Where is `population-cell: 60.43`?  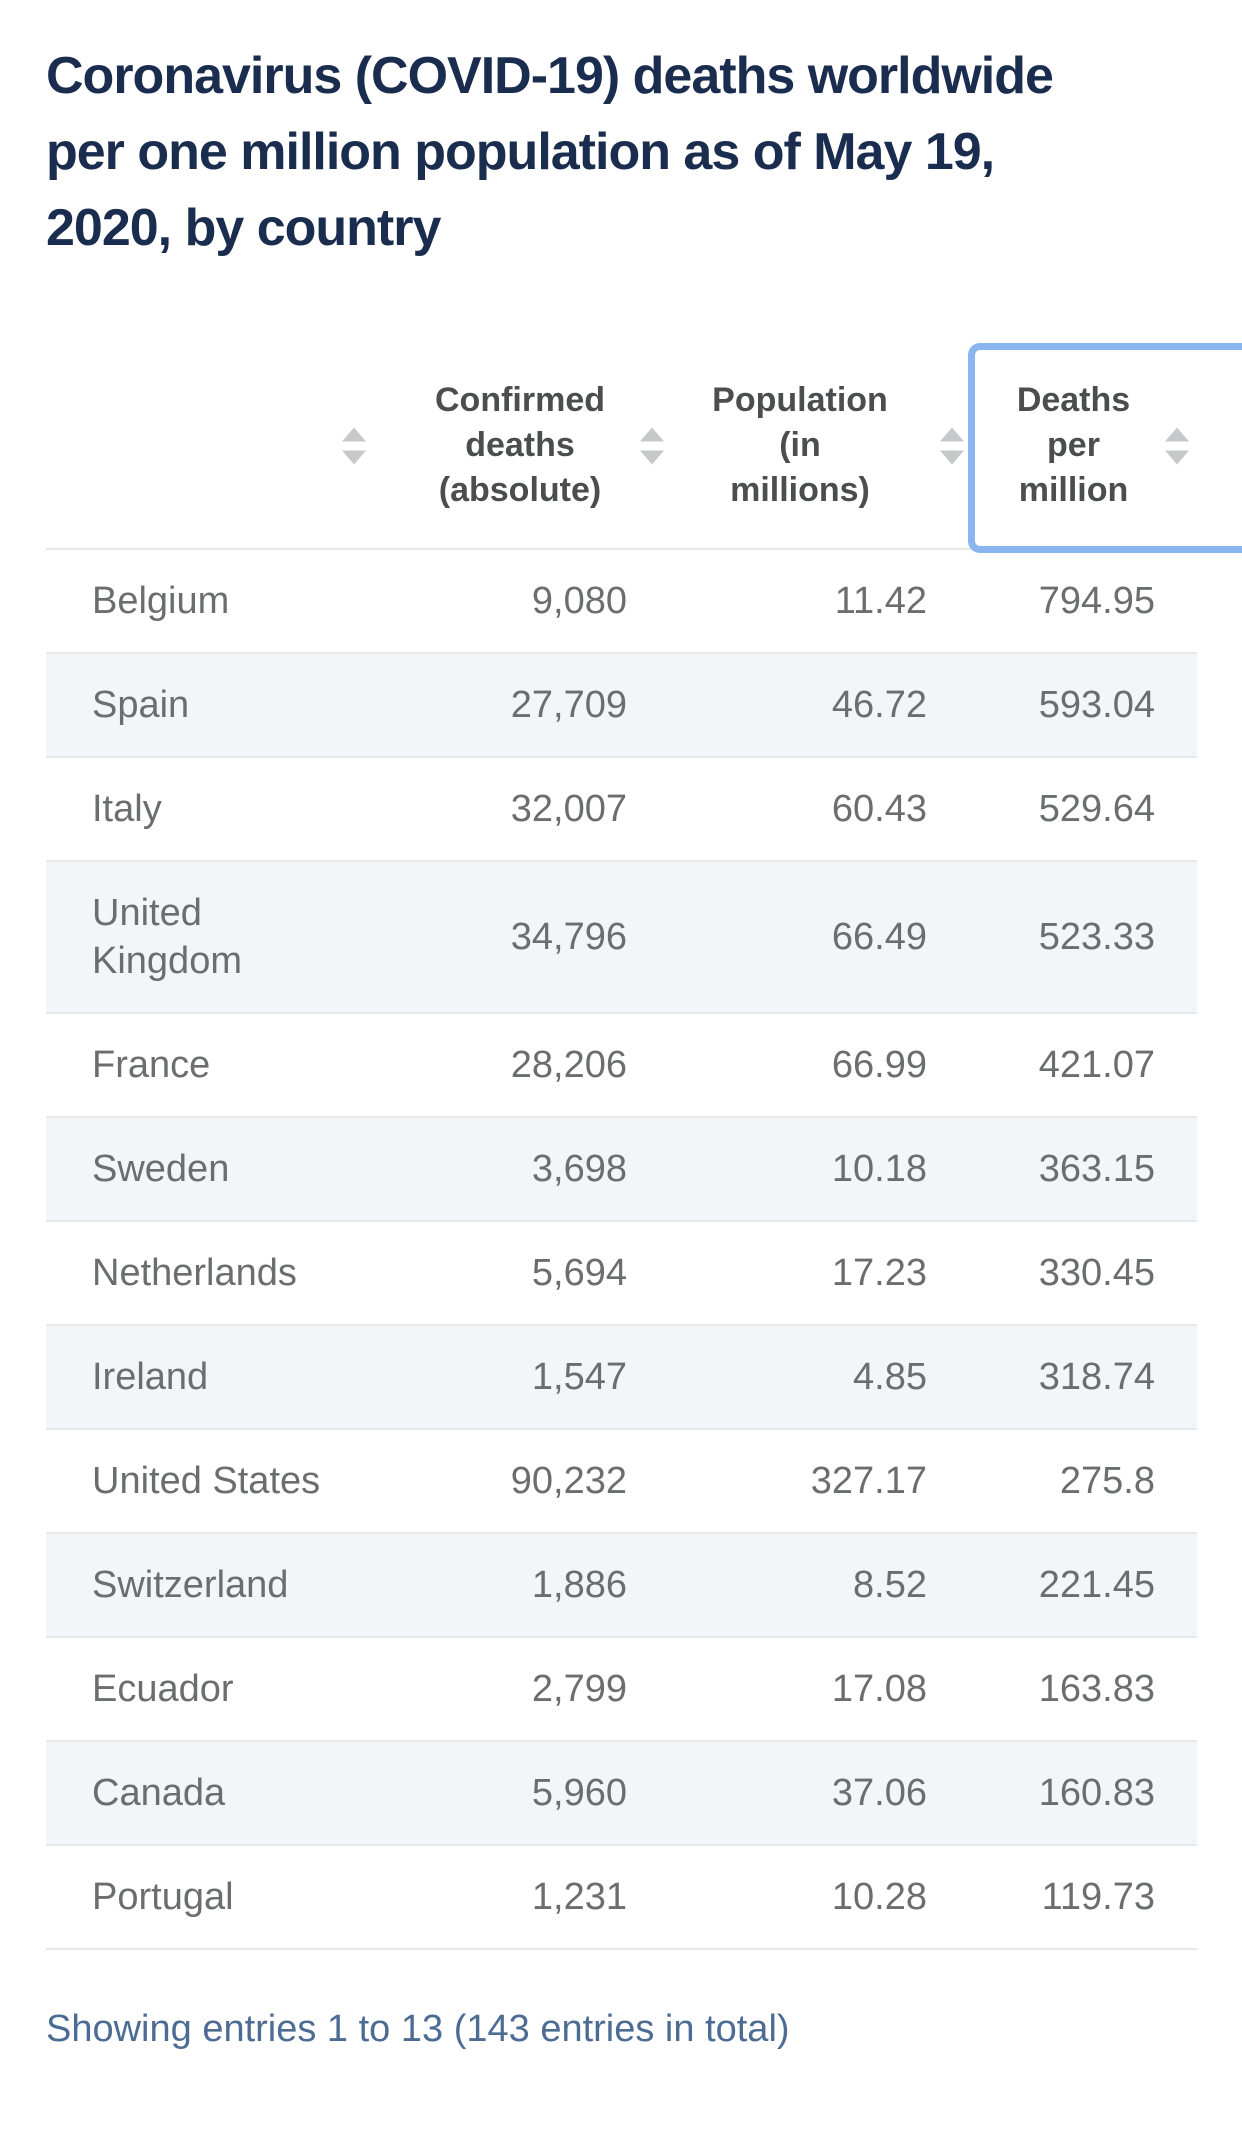
population-cell: 60.43 is located at coordinates (879, 809).